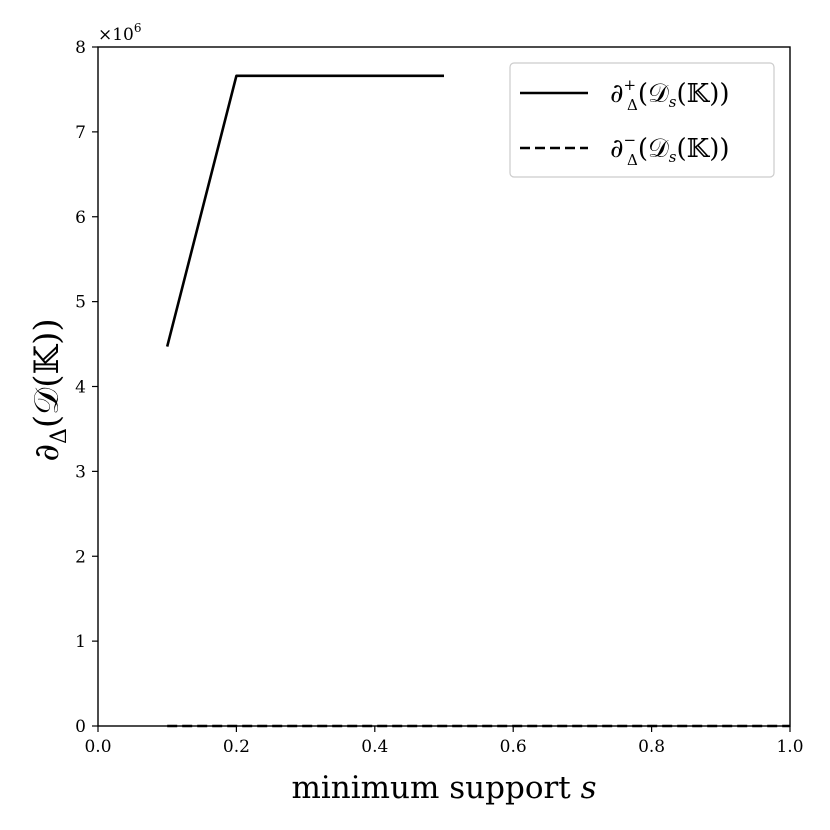 Image resolution: width=830 pixels, height=830 pixels. What do you see at coordinates (616, 149) in the screenshot?
I see `legend-neg-partial: ∂` at bounding box center [616, 149].